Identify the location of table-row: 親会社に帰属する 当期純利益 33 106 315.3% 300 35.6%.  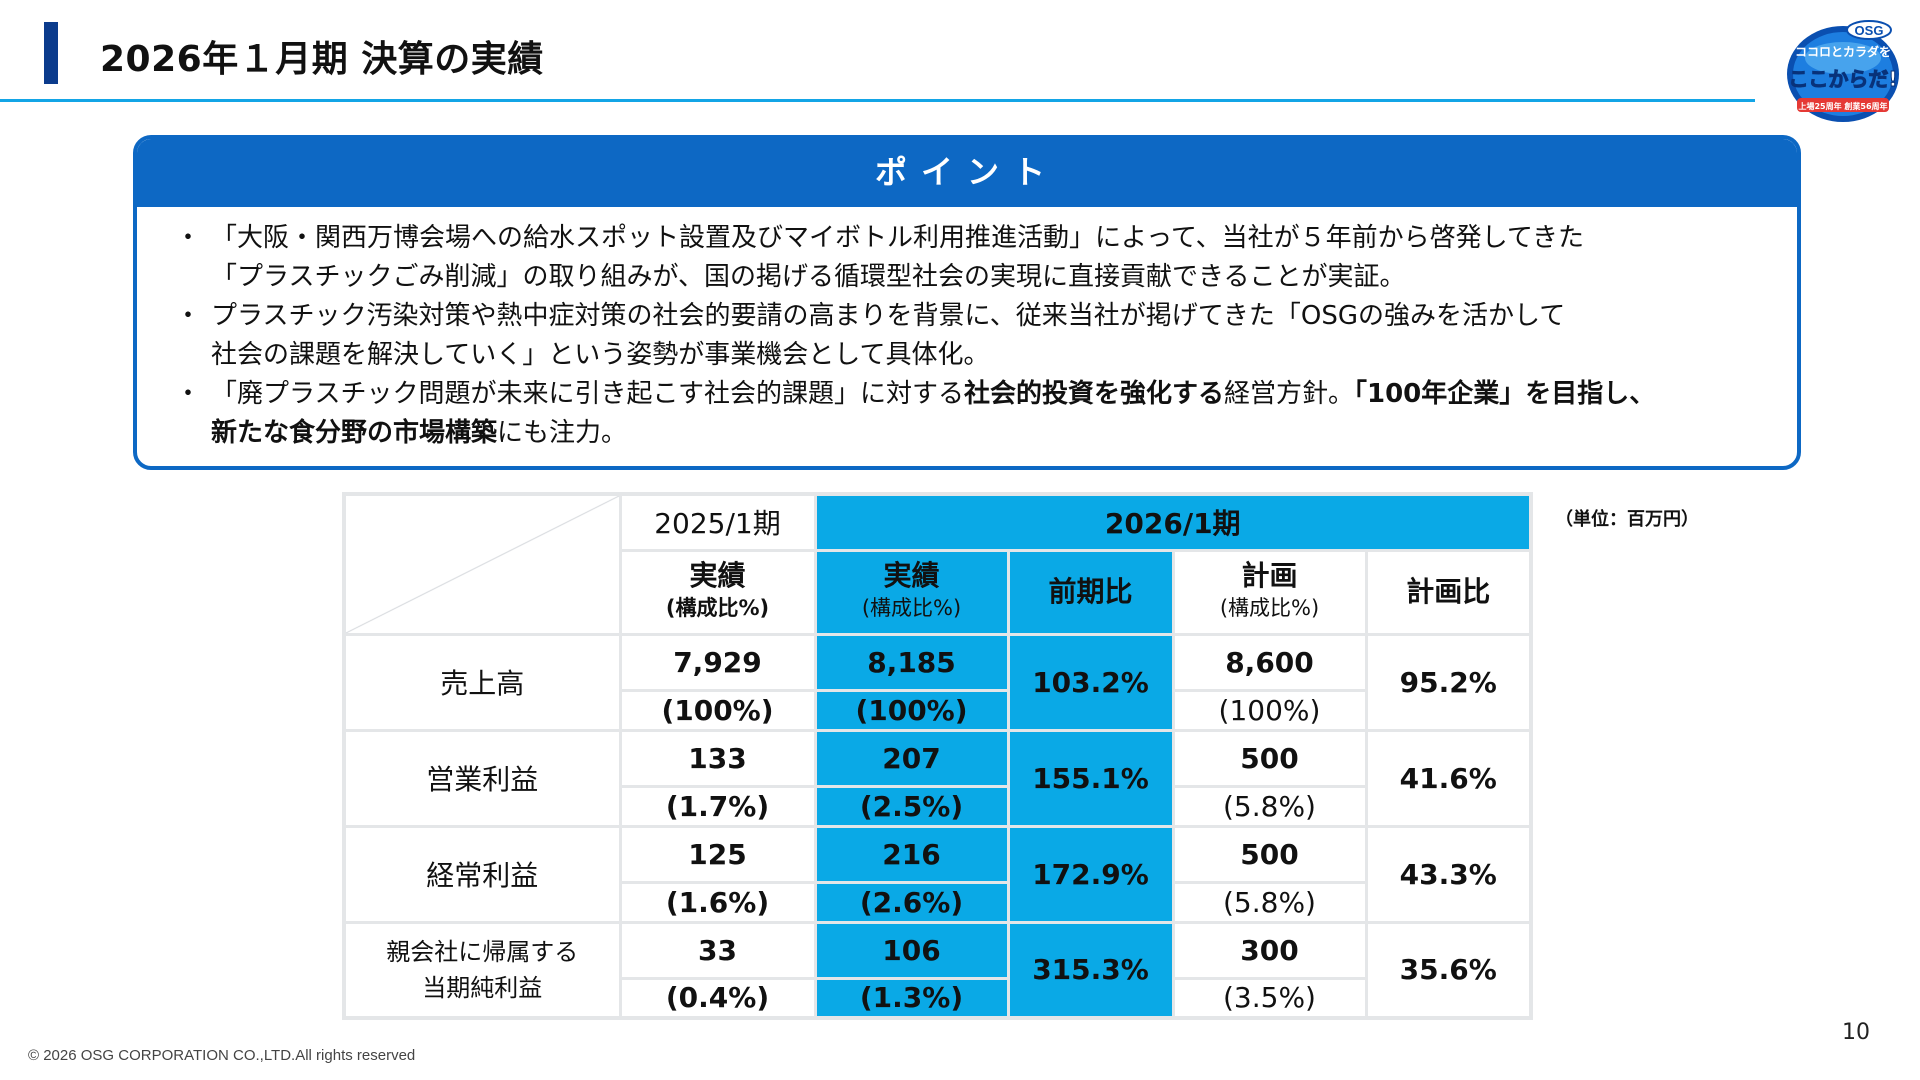
(937, 970).